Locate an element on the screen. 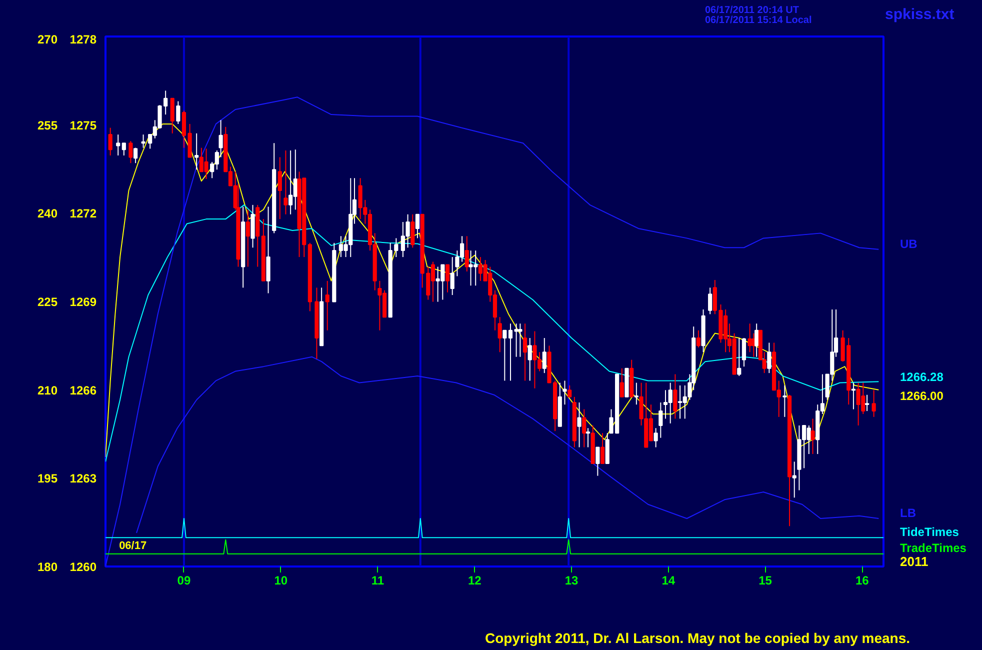 The height and width of the screenshot is (650, 982). y-tick-label: 1275 is located at coordinates (83, 125).